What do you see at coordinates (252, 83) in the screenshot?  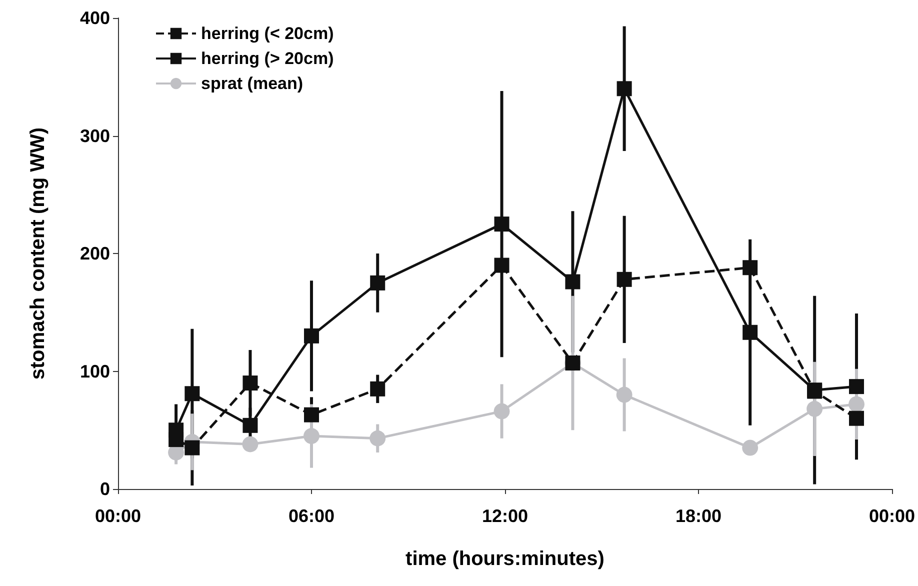 I see `legend-label: sprat (mean)` at bounding box center [252, 83].